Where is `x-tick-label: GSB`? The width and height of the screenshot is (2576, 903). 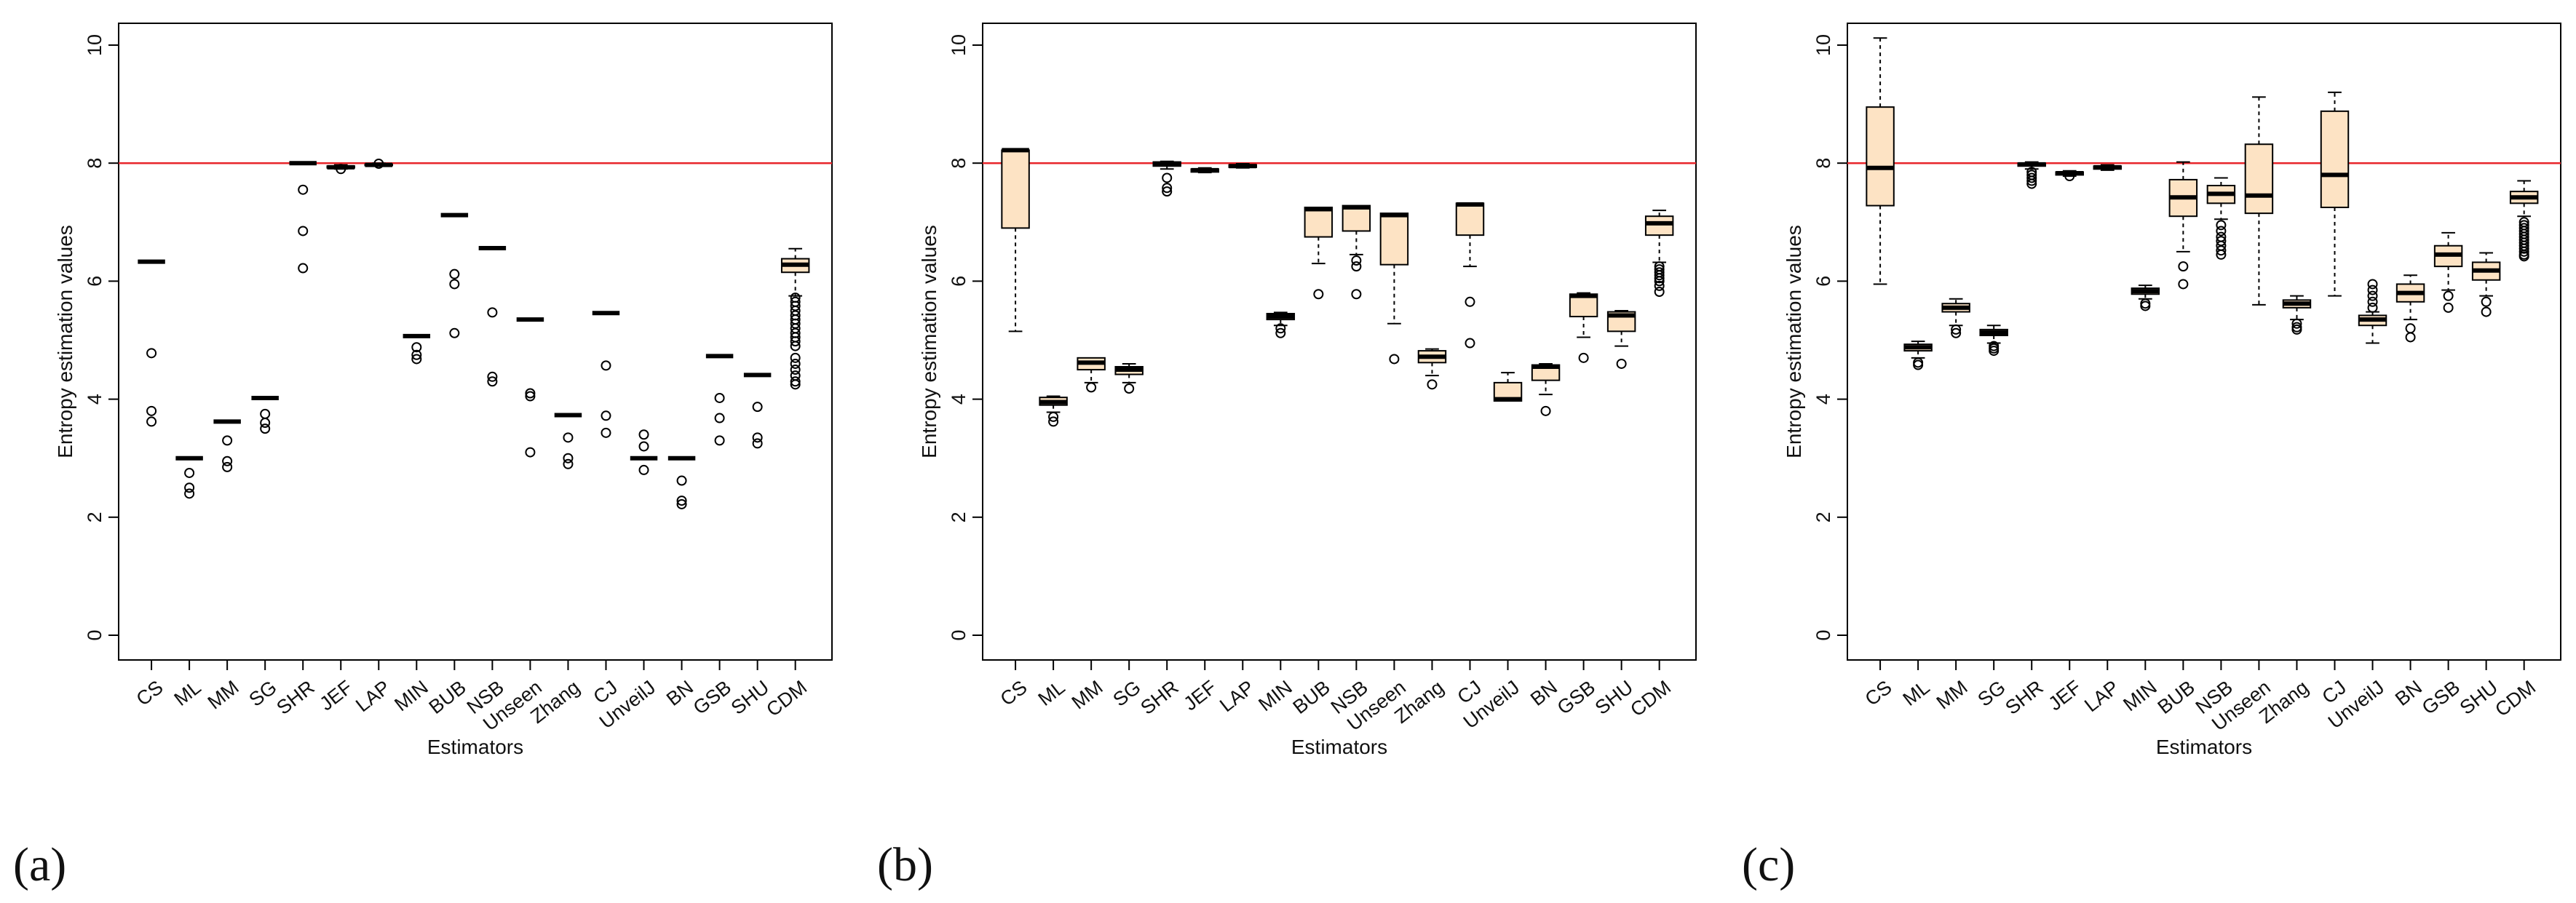
x-tick-label: GSB is located at coordinates (2441, 697).